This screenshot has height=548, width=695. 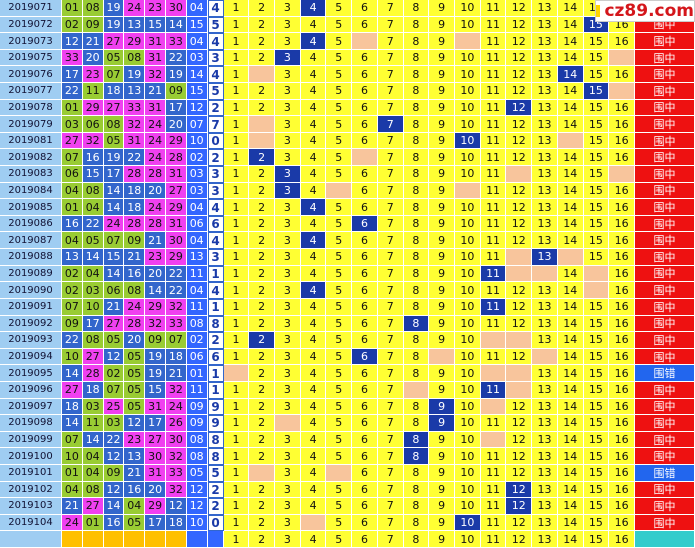 What do you see at coordinates (72, 473) in the screenshot?
I see `red-ball: 01` at bounding box center [72, 473].